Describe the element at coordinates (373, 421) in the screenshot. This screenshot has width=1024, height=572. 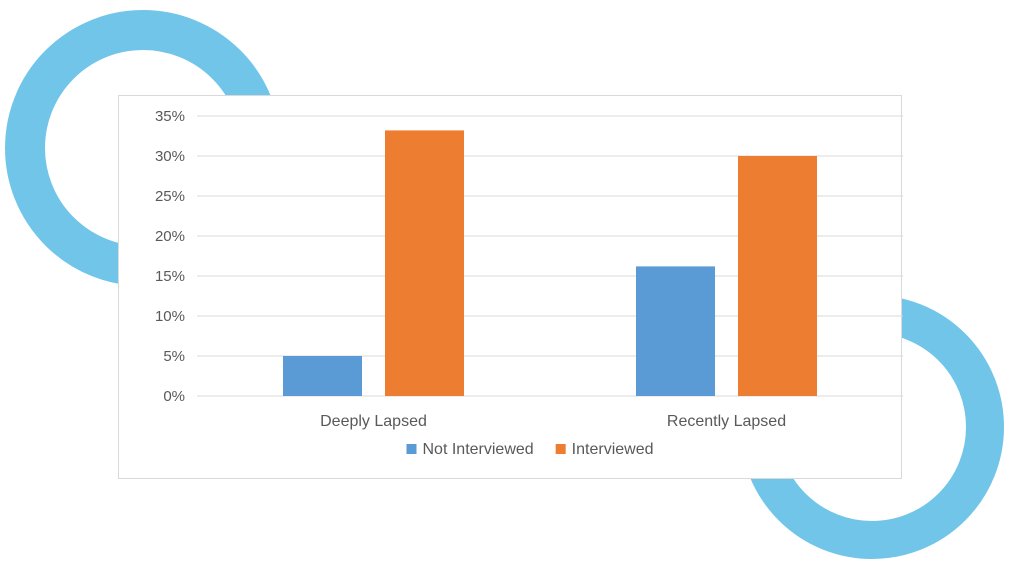
I see `x-category-label: Deeply Lapsed` at that location.